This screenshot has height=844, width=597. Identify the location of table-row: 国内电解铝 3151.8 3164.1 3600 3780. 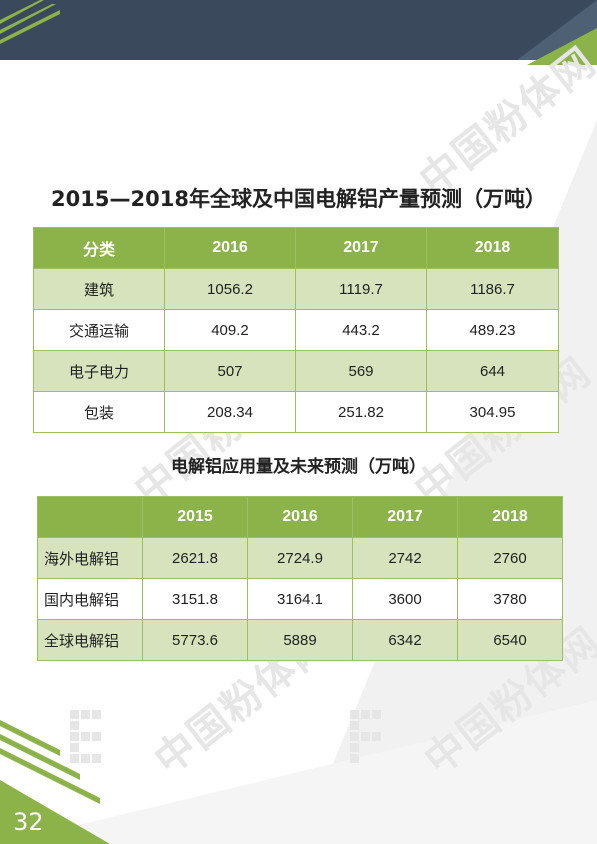
(300, 599).